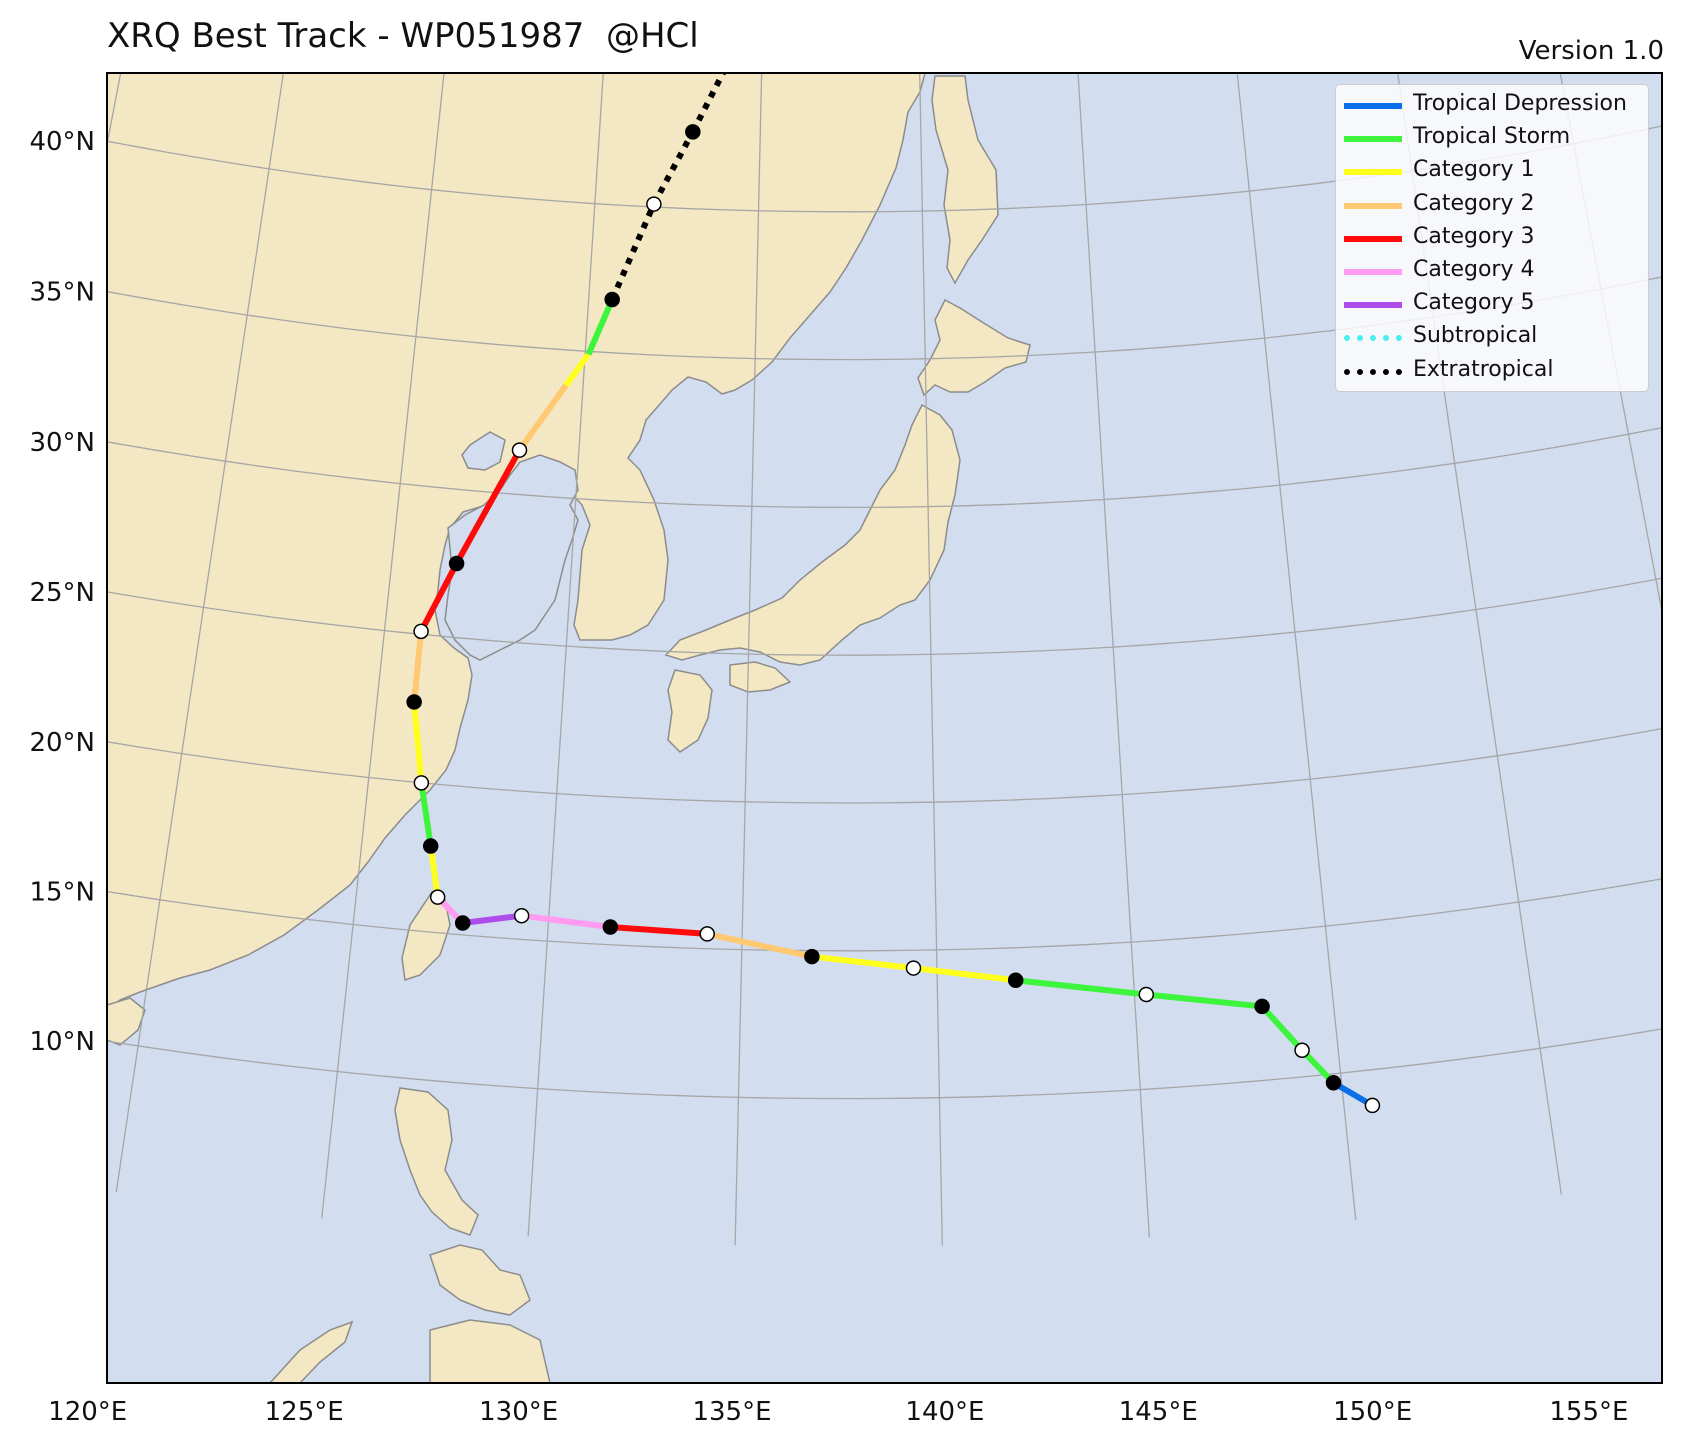  What do you see at coordinates (490, 1351) in the screenshot?
I see `mindanao` at bounding box center [490, 1351].